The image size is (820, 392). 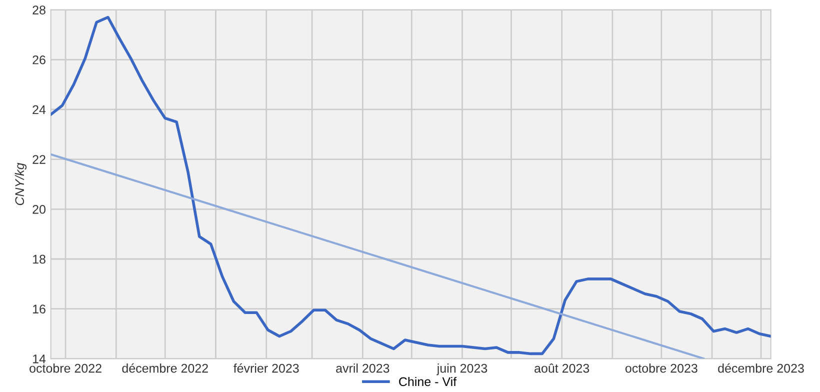 I want to click on y-tick-label: 26, so click(x=39, y=59).